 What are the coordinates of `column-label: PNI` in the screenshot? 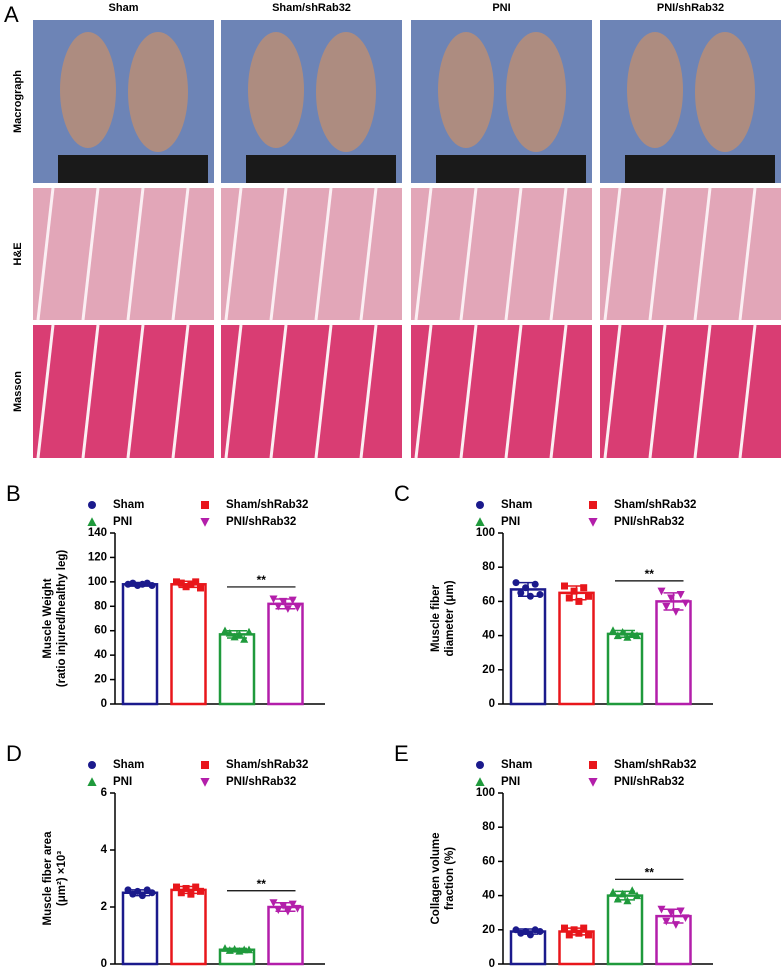 It's located at (501, 8).